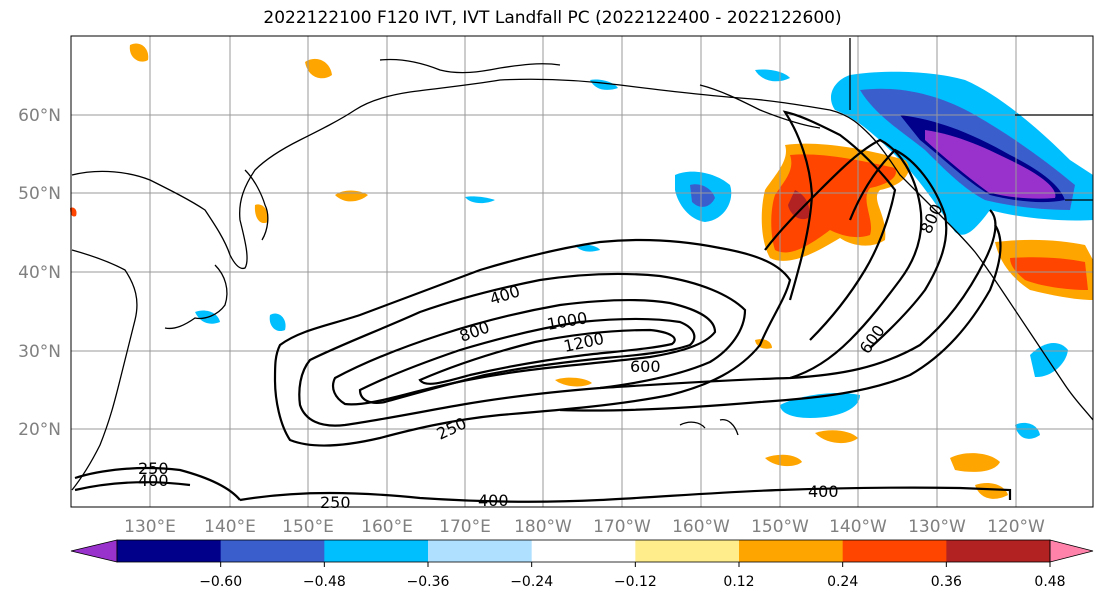 This screenshot has width=1105, height=601. What do you see at coordinates (543, 527) in the screenshot?
I see `lon-tick-label: 180°W` at bounding box center [543, 527].